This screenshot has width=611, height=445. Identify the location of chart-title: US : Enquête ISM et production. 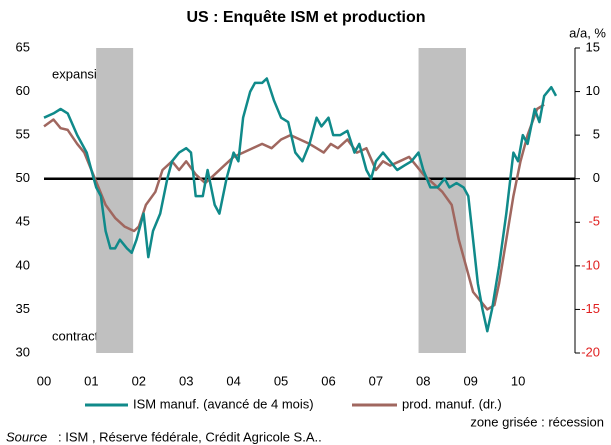
(305, 17).